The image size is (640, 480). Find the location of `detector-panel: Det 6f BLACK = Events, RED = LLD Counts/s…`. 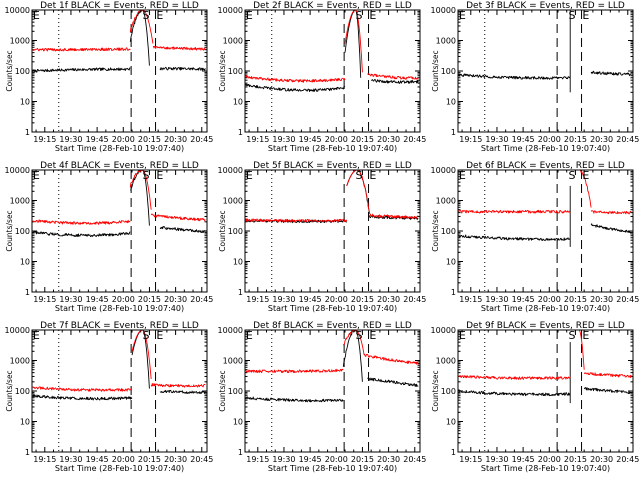

detector-panel: Det 6f BLACK = Events, RED = LLD Counts/s… is located at coordinates (535, 237).